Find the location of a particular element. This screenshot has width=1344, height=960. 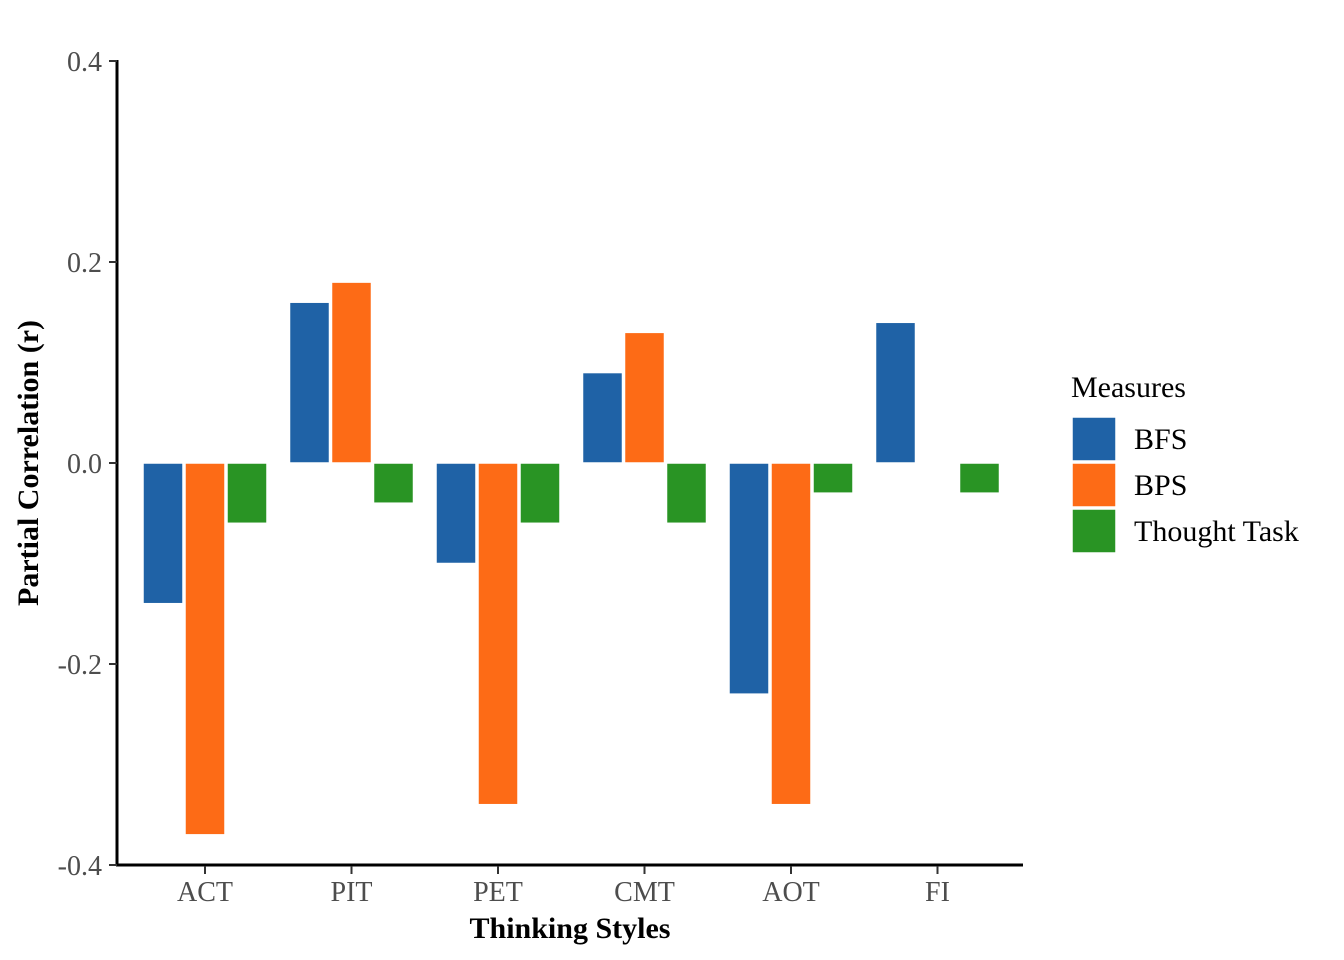

bar-cmt-thought-task is located at coordinates (686, 493).